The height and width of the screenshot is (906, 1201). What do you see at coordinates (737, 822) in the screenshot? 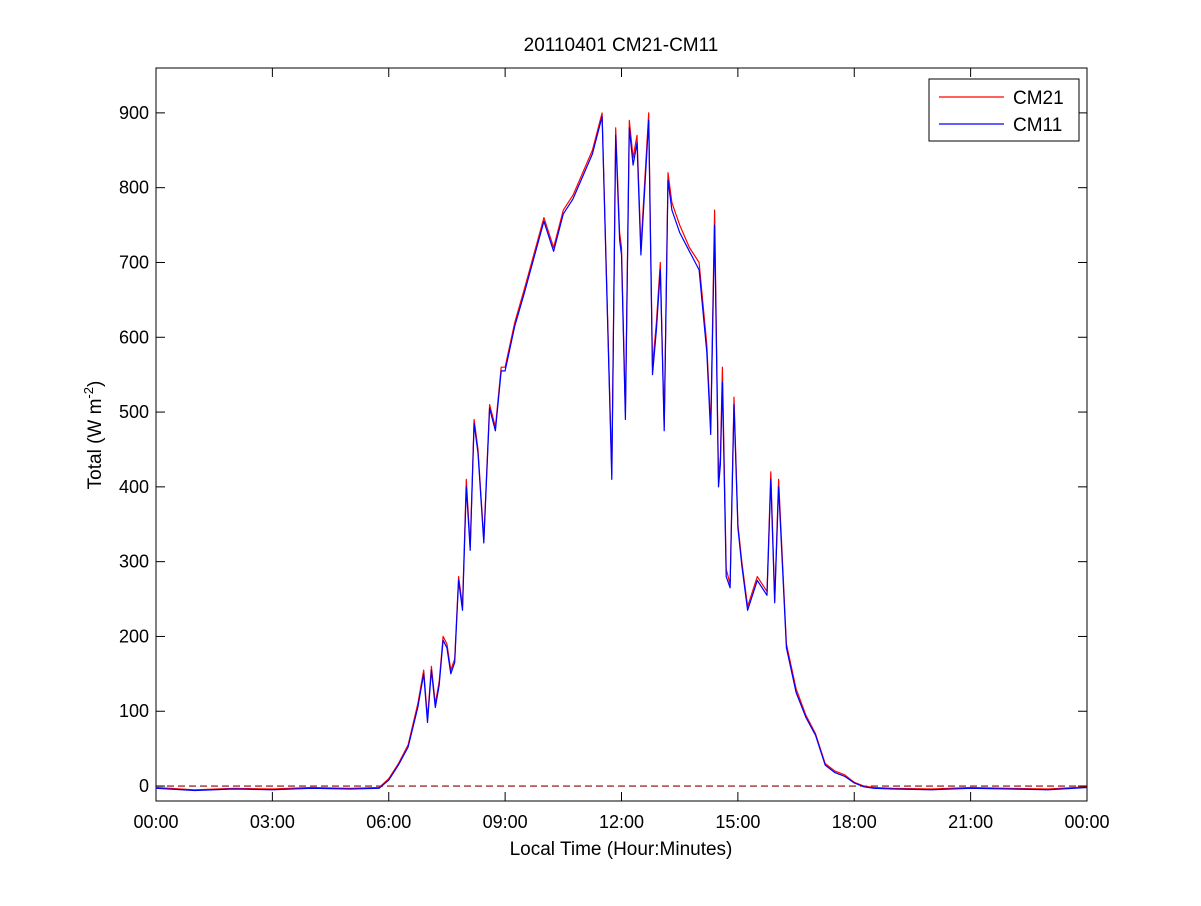
I see `x-tick-label: 15:00` at bounding box center [737, 822].